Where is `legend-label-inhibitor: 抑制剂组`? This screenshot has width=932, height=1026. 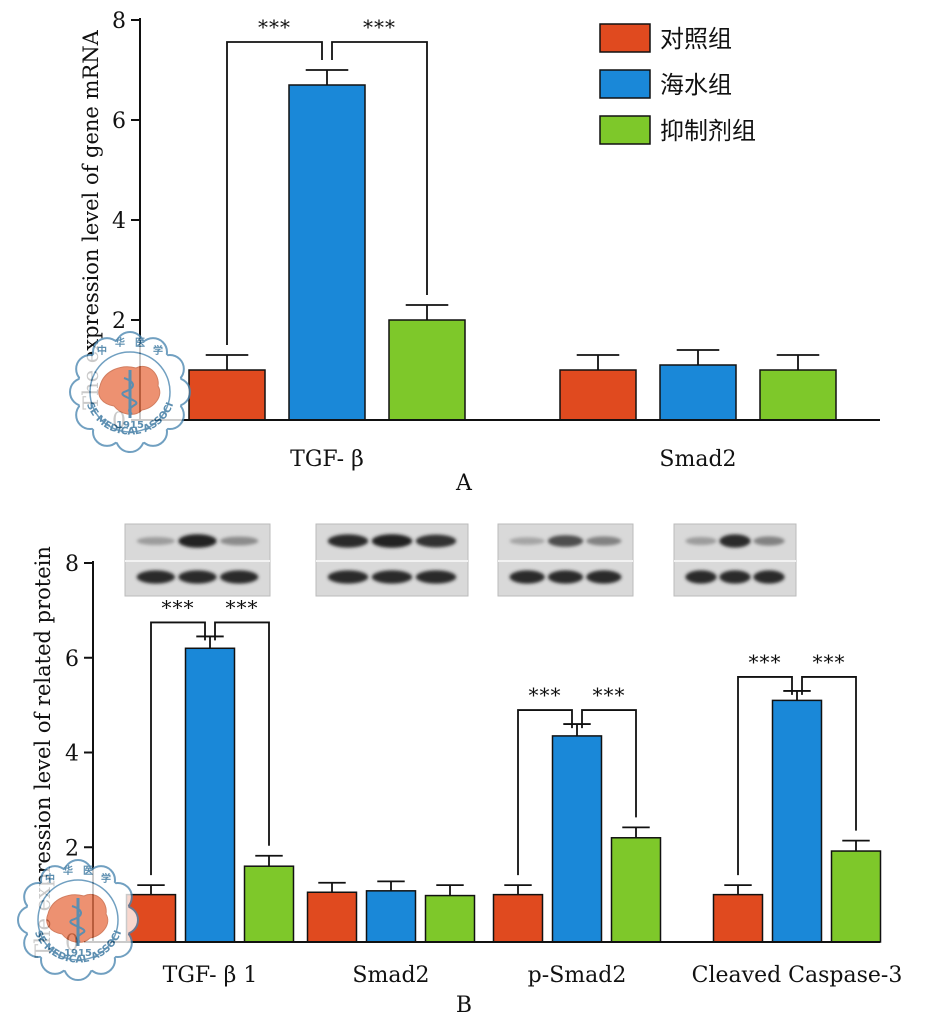 legend-label-inhibitor: 抑制剂组 is located at coordinates (708, 131).